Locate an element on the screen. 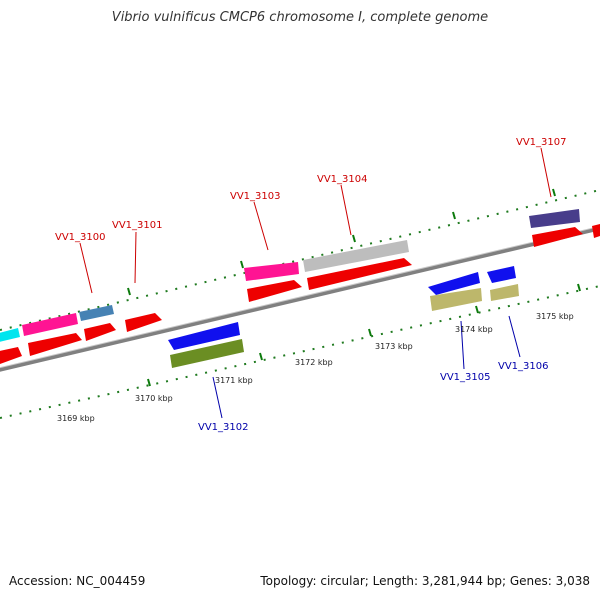 This screenshot has width=600, height=600. gene-label: VV1_3101 is located at coordinates (137, 225).